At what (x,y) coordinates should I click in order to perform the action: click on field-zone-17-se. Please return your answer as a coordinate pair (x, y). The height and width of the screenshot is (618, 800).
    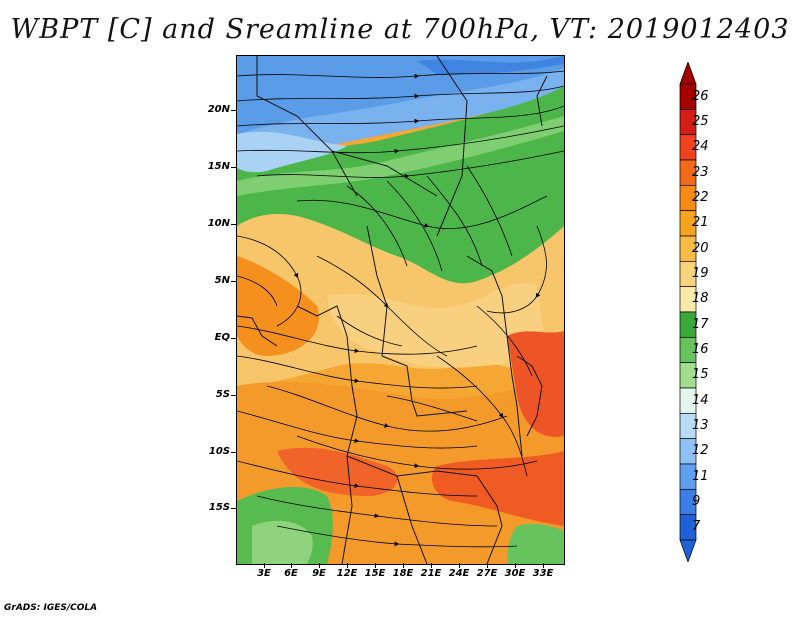
    Looking at the image, I should click on (535, 543).